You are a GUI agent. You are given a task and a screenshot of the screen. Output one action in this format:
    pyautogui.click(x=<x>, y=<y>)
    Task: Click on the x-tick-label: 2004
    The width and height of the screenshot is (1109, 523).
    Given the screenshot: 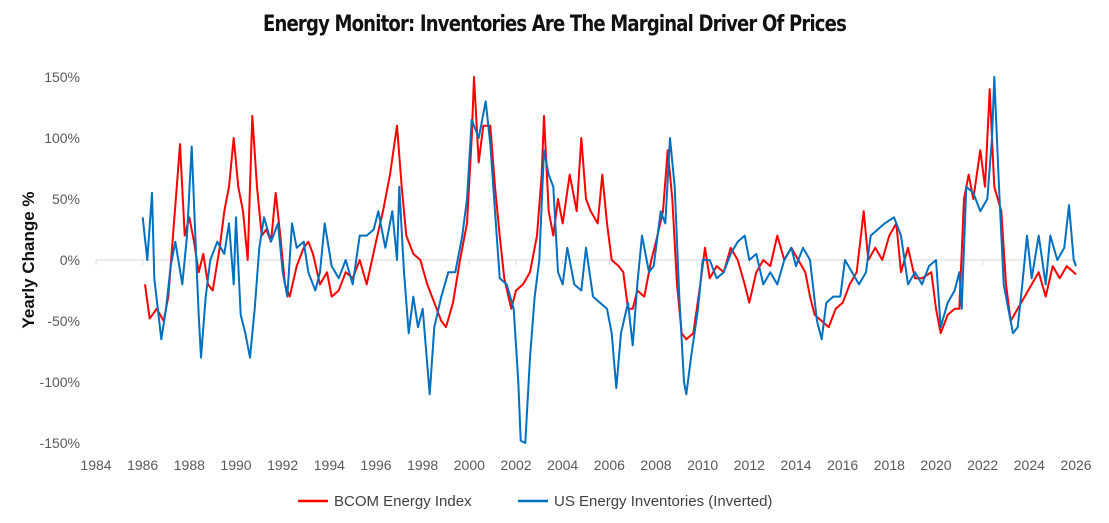 What is the action you would take?
    pyautogui.click(x=562, y=465)
    